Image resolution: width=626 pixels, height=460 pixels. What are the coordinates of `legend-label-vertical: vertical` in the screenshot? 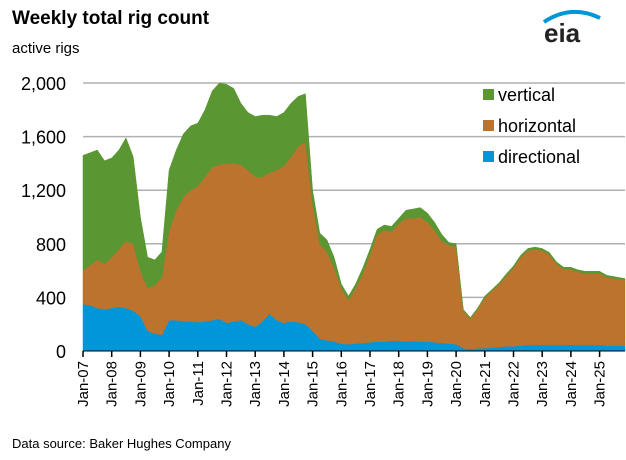 It's located at (526, 95).